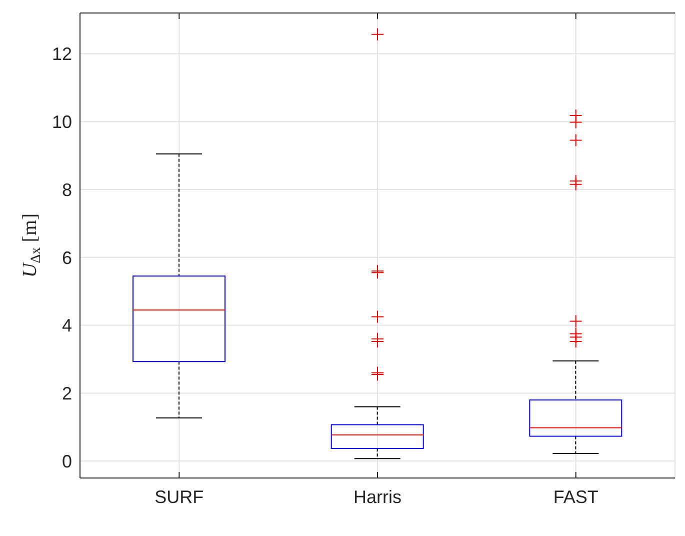  I want to click on y-tick-label: 4, so click(67, 326).